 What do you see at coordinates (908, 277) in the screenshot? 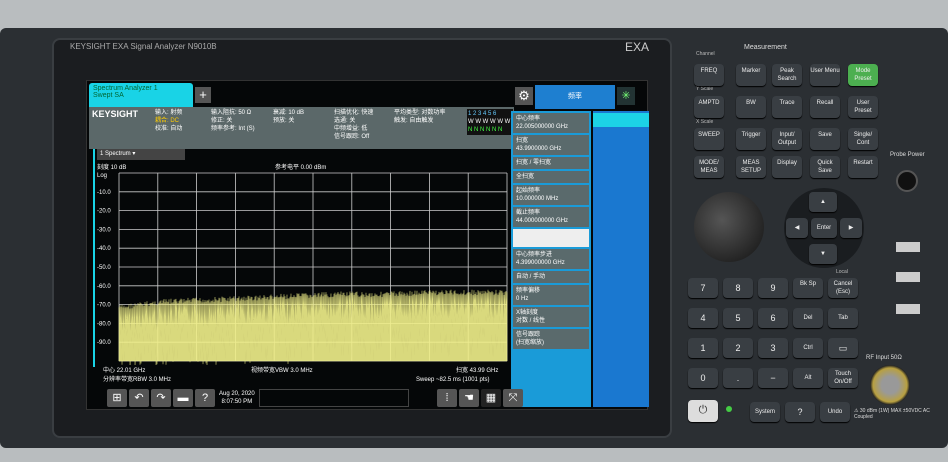
I see `usb-port` at bounding box center [908, 277].